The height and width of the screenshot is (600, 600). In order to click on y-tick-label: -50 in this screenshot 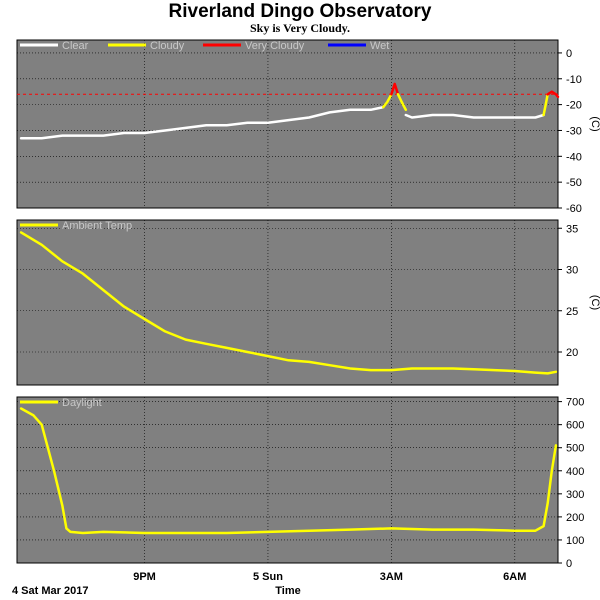, I will do `click(574, 183)`.